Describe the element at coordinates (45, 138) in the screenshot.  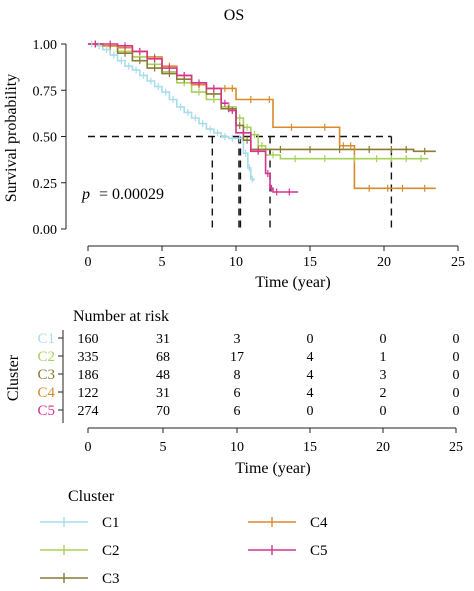
I see `y-tick-label: 0.50` at that location.